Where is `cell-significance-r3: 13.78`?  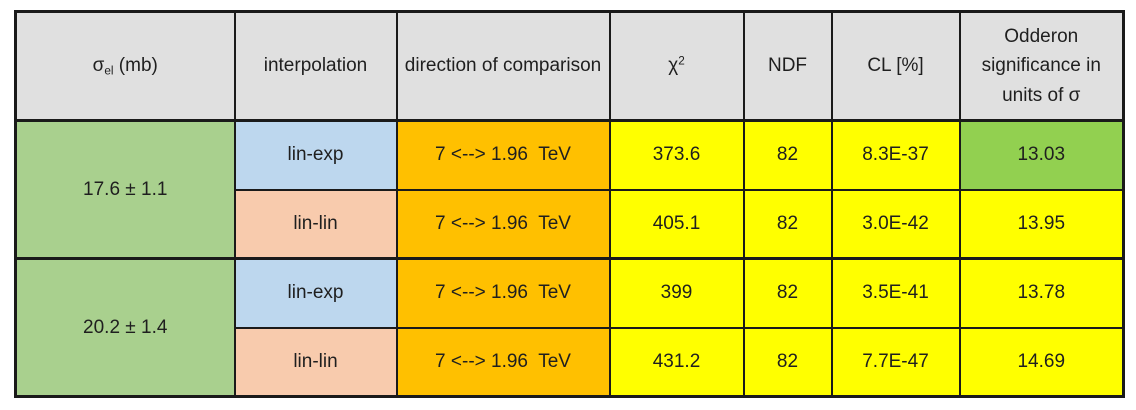 cell-significance-r3: 13.78 is located at coordinates (1041, 293).